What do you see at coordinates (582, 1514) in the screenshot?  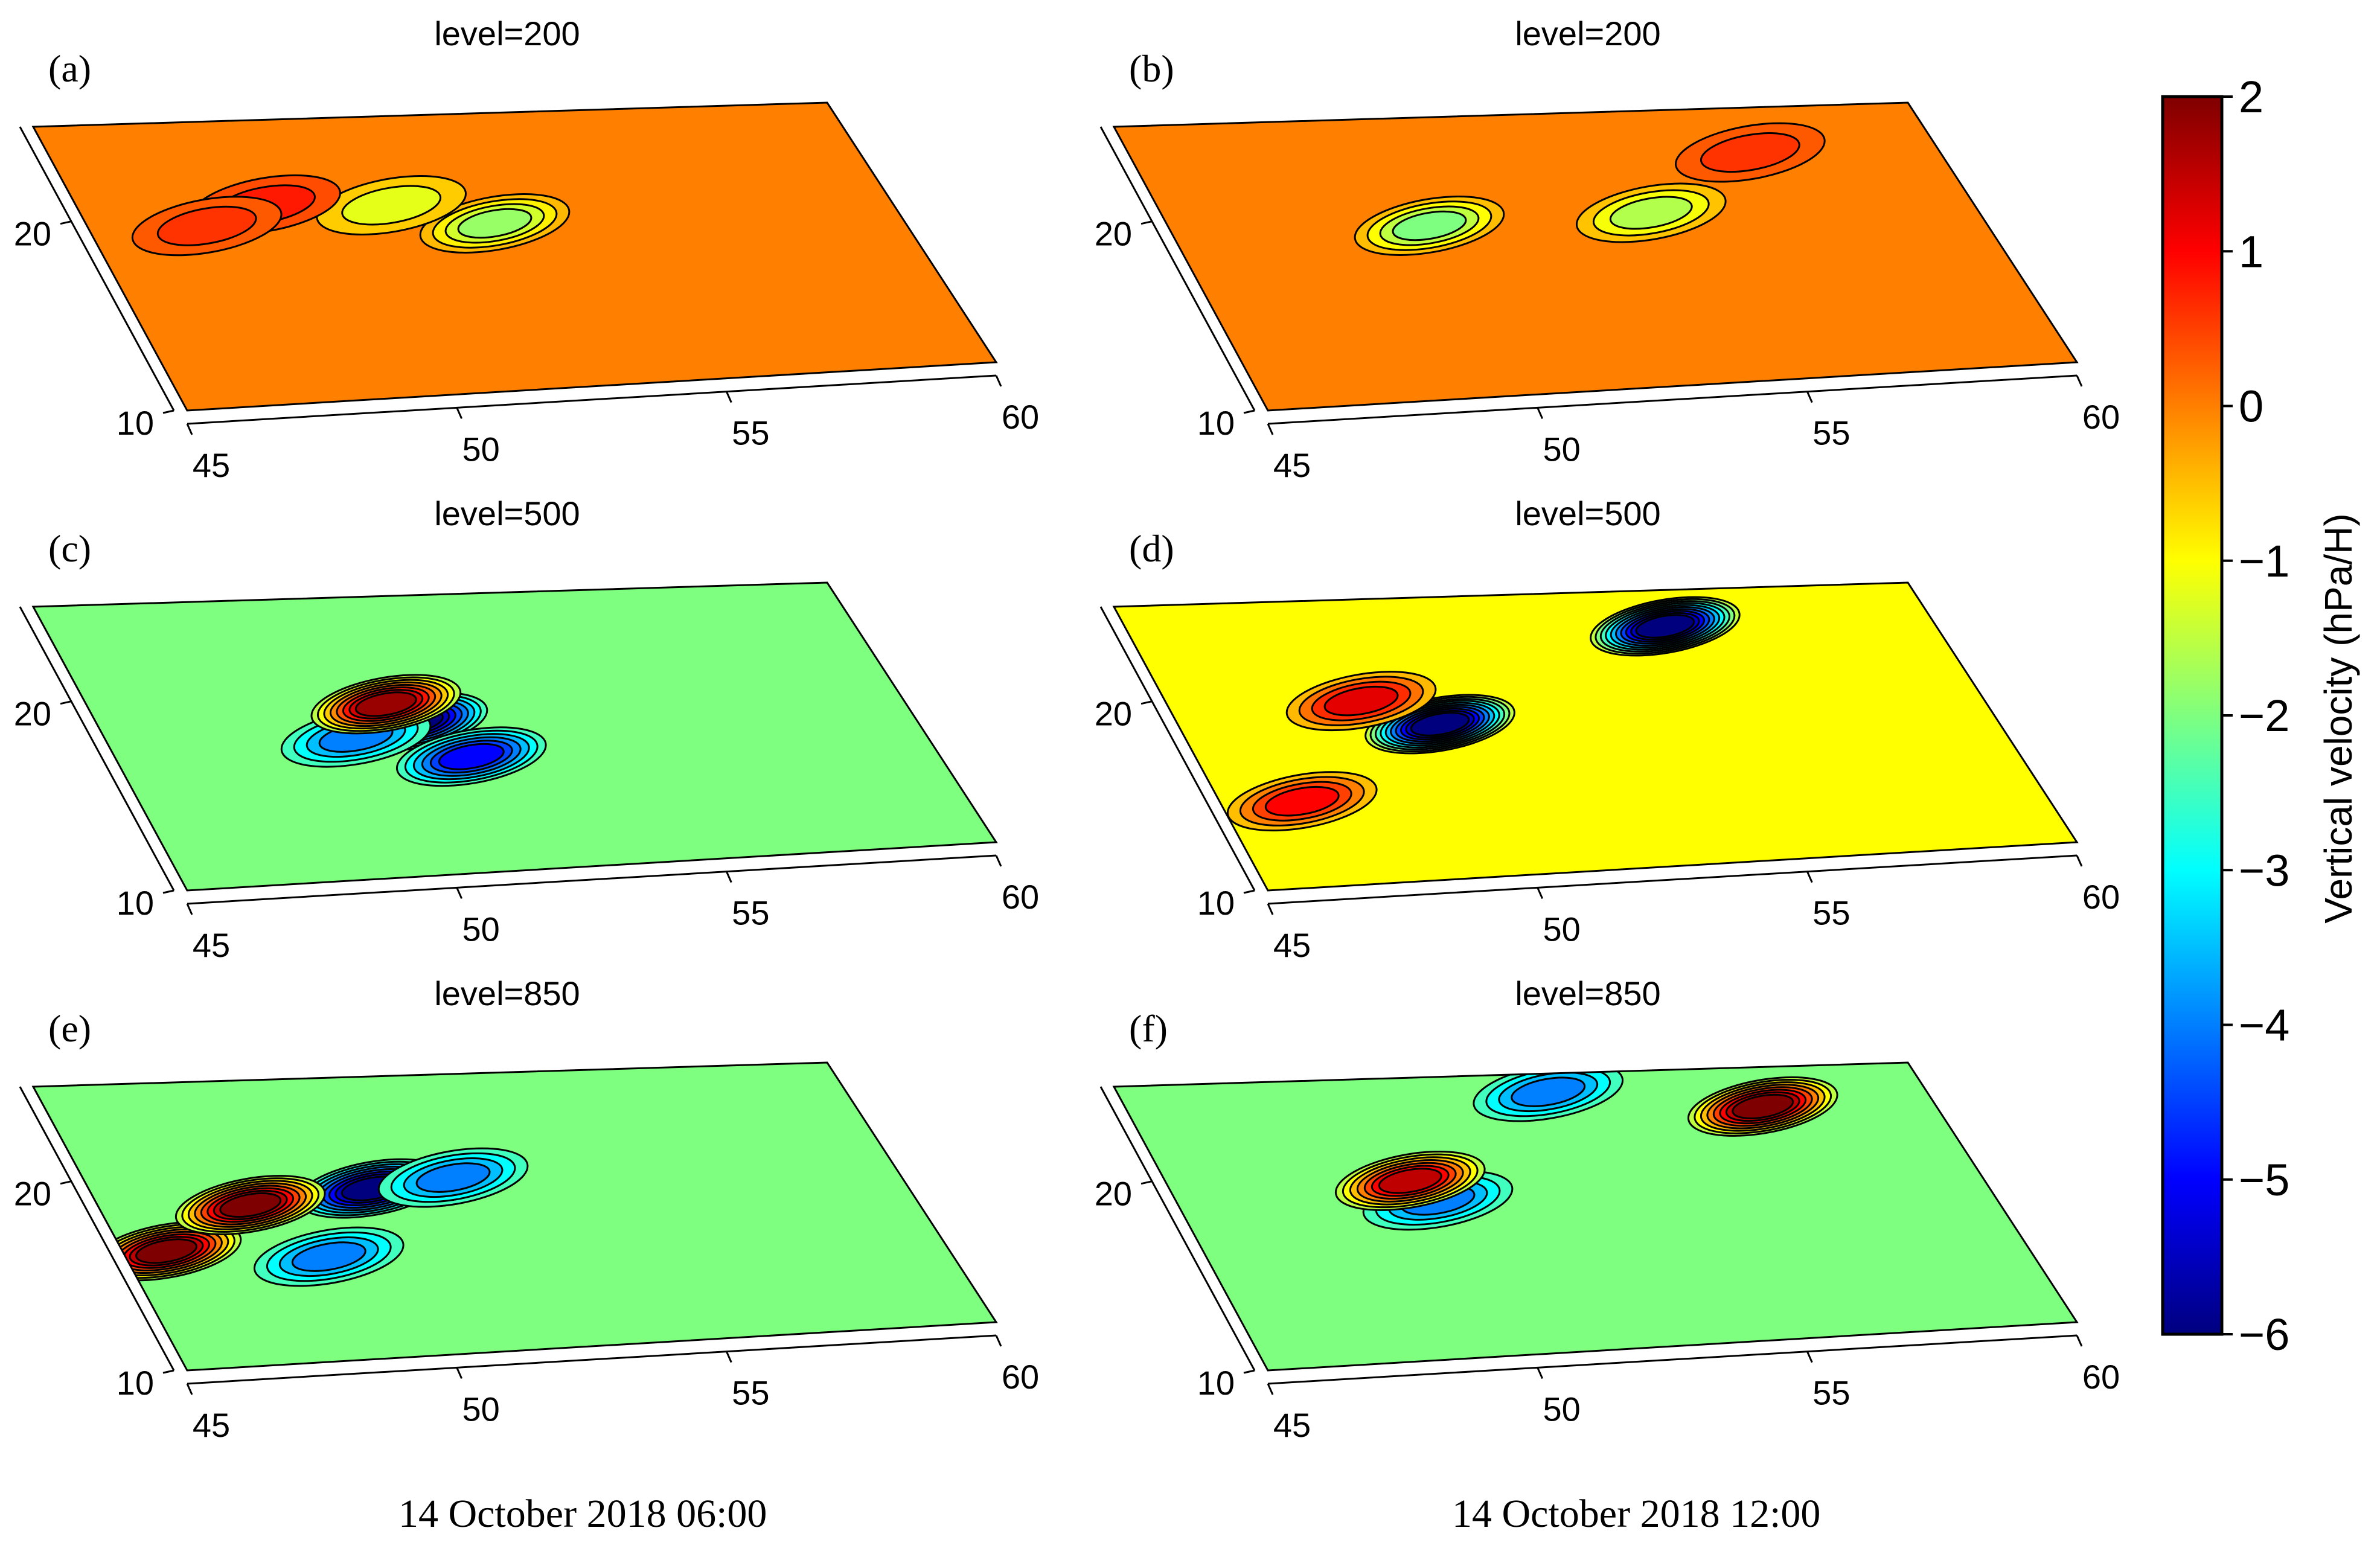 I see `caption-left-time: 14 October 2018 06:00` at bounding box center [582, 1514].